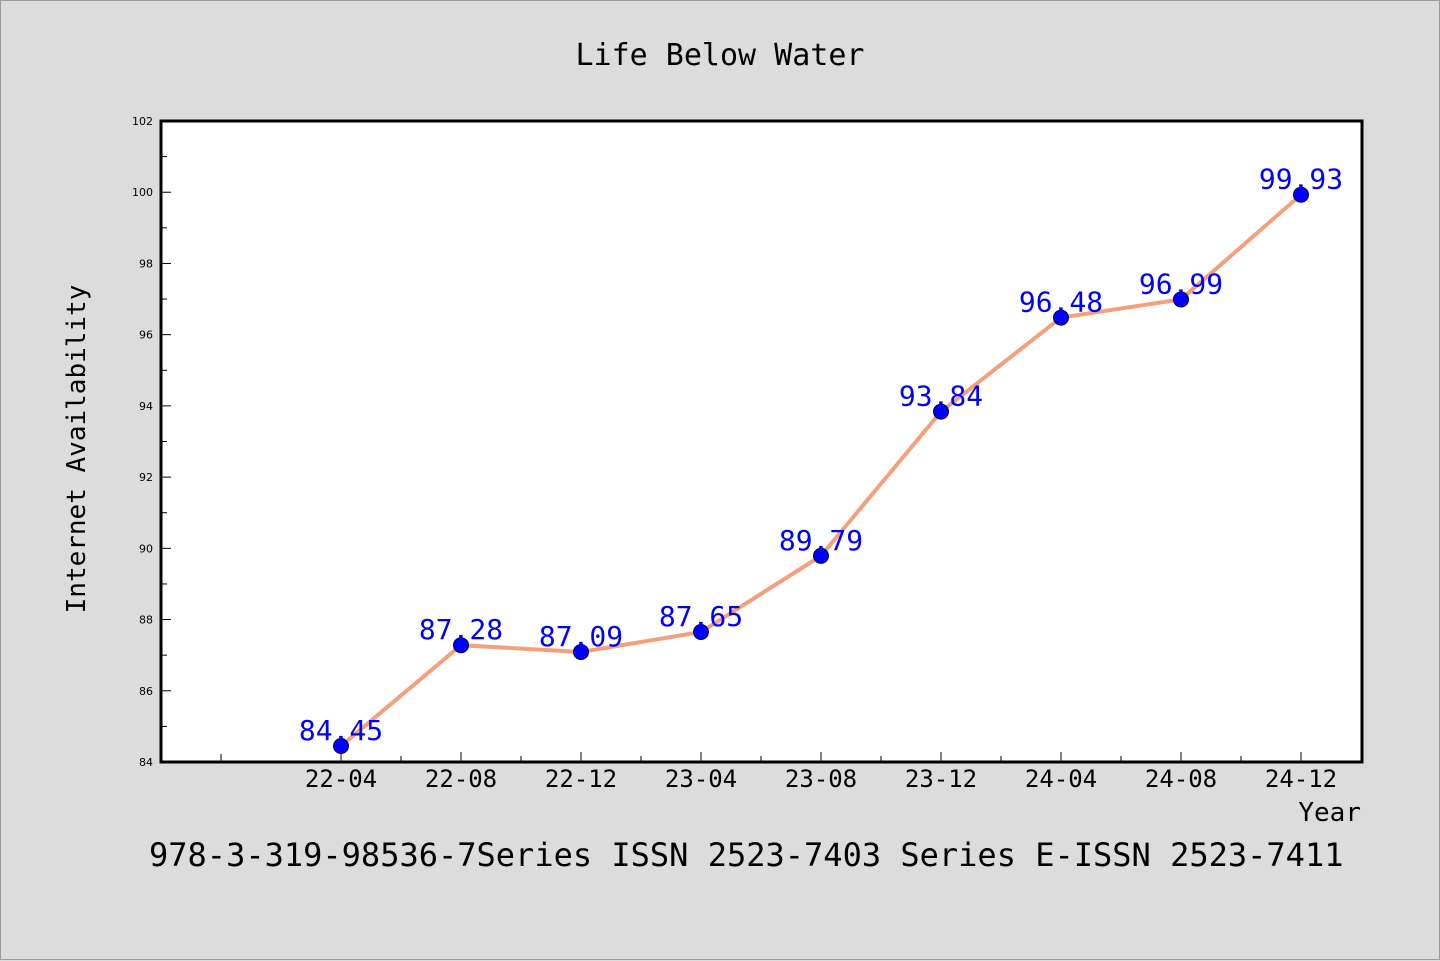  I want to click on y-tick-label: 98, so click(146, 263).